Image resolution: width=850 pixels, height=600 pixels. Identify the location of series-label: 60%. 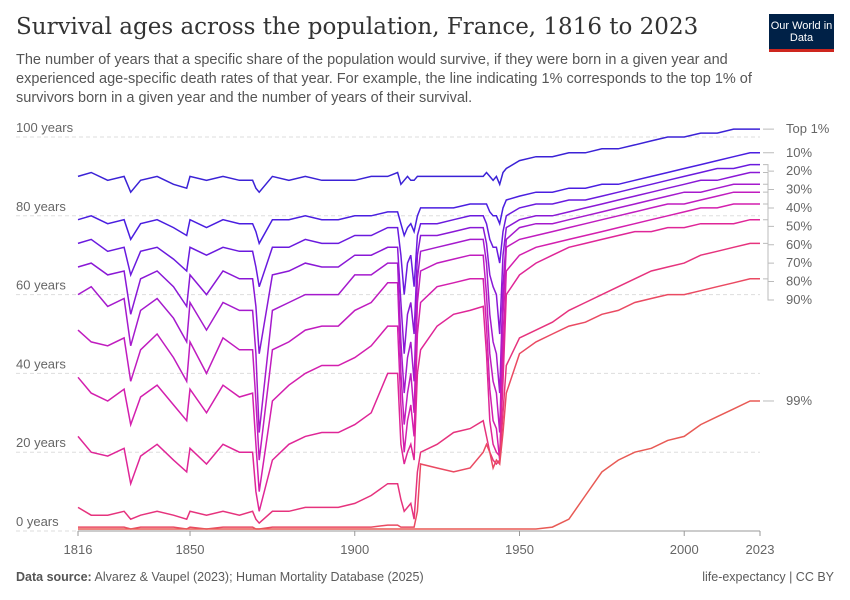
(799, 244).